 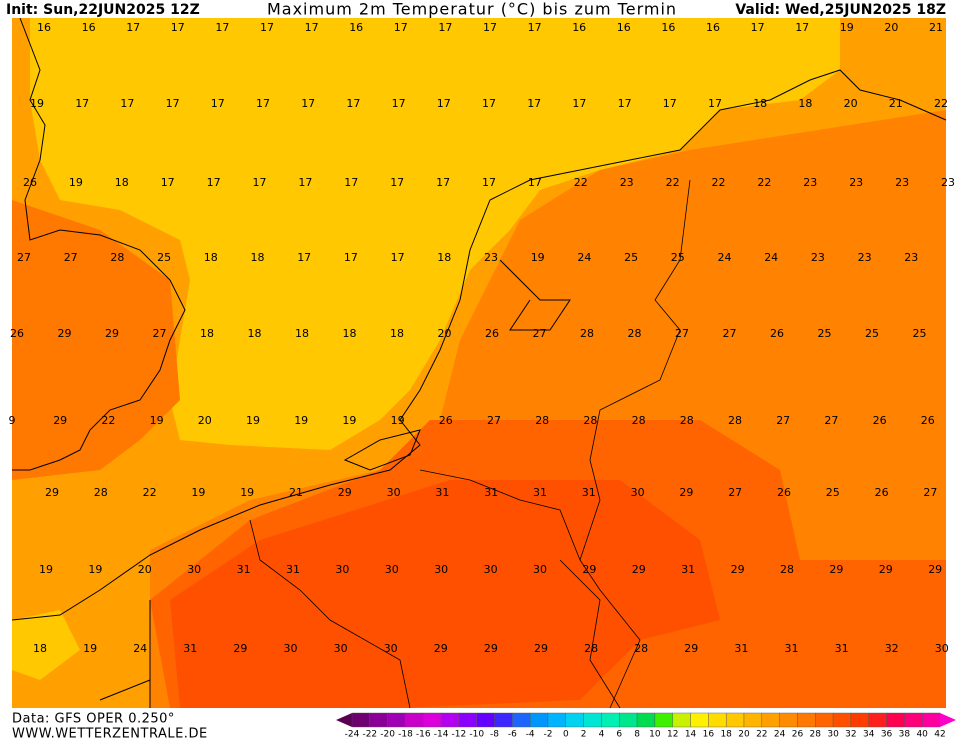 I want to click on colorbar-label: 16, so click(x=709, y=735).